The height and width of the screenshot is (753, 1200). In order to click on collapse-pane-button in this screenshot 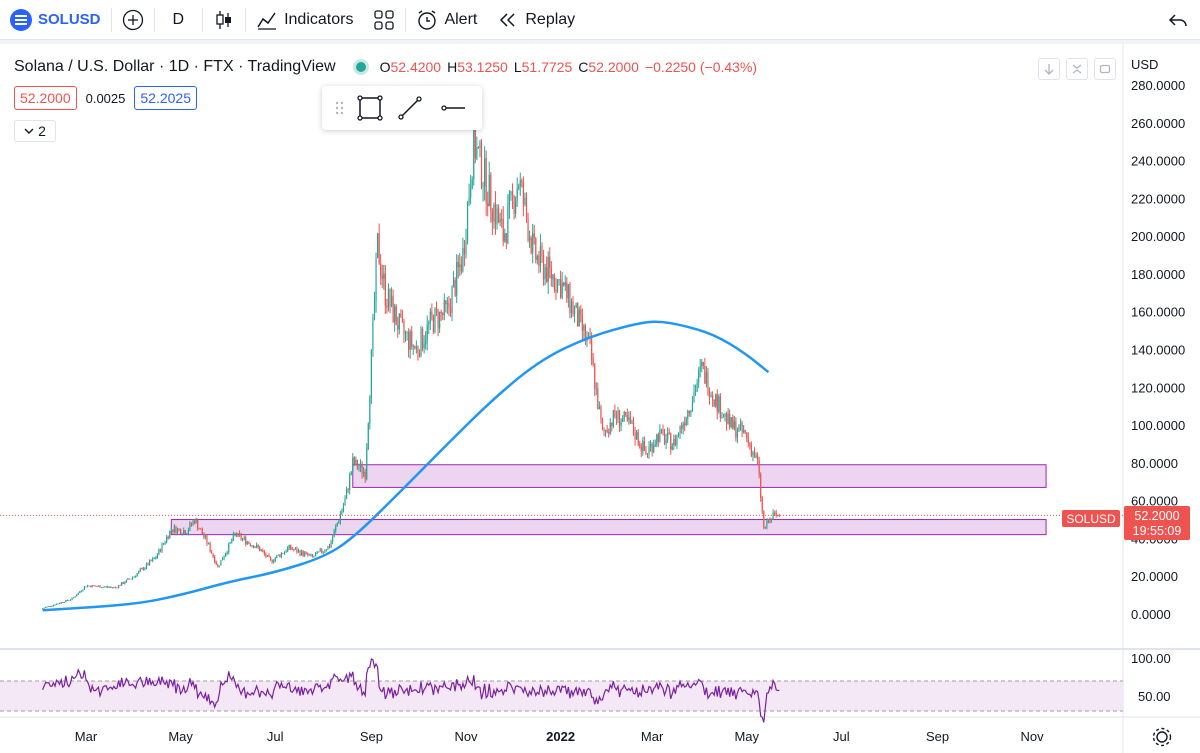, I will do `click(1077, 69)`.